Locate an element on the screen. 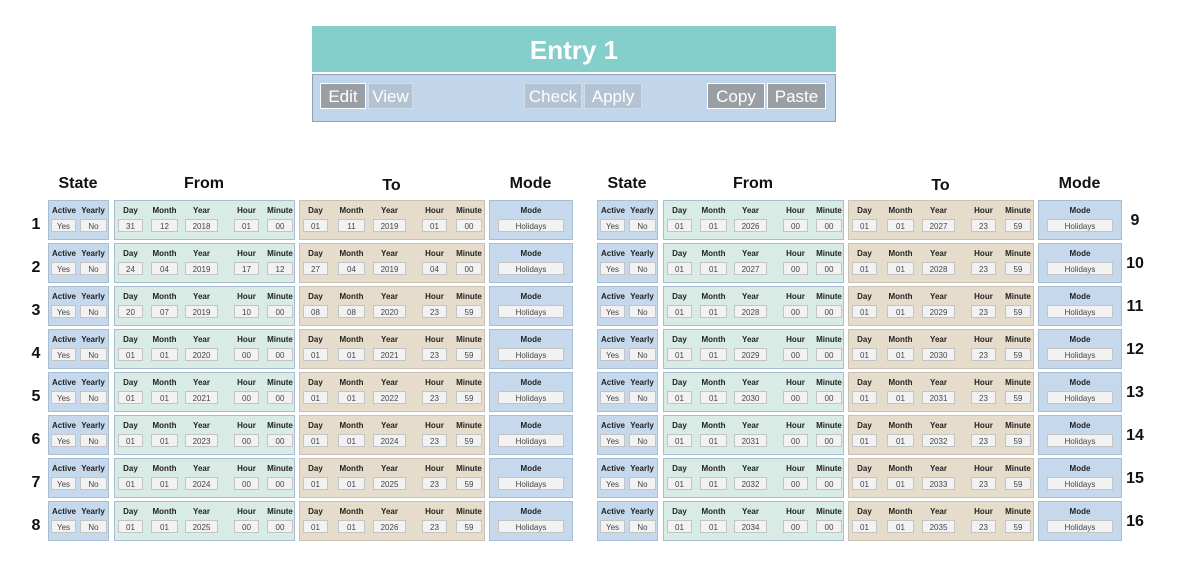 The image size is (1177, 570). from-year-field: 2029 is located at coordinates (750, 354).